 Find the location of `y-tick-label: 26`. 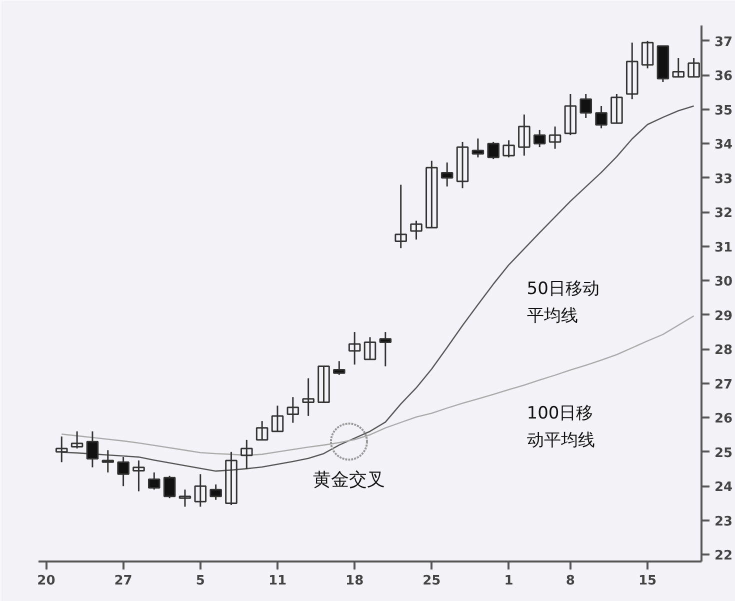

y-tick-label: 26 is located at coordinates (723, 419).